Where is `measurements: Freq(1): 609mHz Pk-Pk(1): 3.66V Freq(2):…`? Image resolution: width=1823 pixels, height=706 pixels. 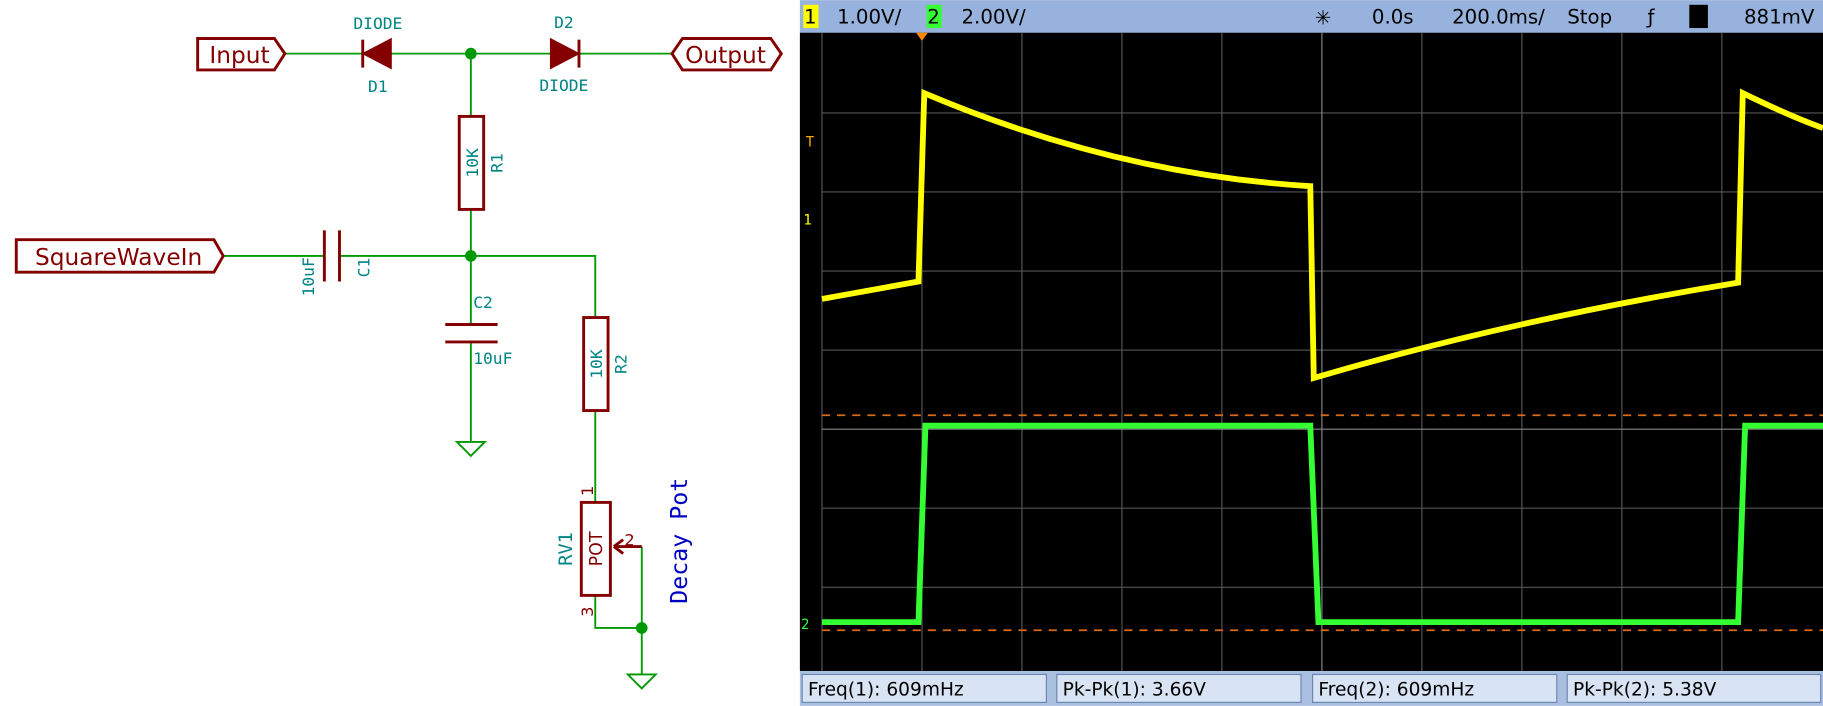 measurements: Freq(1): 609mHz Pk-Pk(1): 3.66V Freq(2):… is located at coordinates (1311, 688).